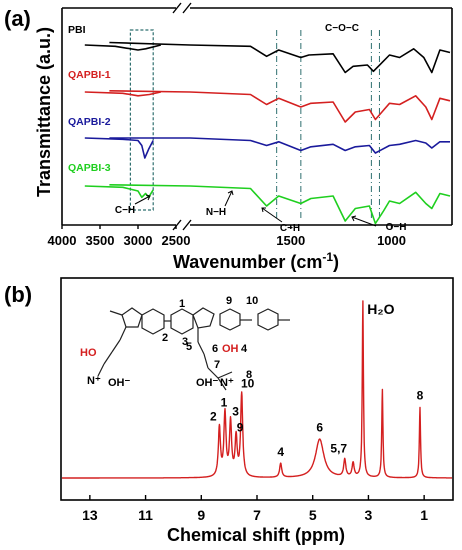 The image size is (462, 550). Describe the element at coordinates (77, 30) in the screenshot. I see `series-label-pbi: PBI` at that location.